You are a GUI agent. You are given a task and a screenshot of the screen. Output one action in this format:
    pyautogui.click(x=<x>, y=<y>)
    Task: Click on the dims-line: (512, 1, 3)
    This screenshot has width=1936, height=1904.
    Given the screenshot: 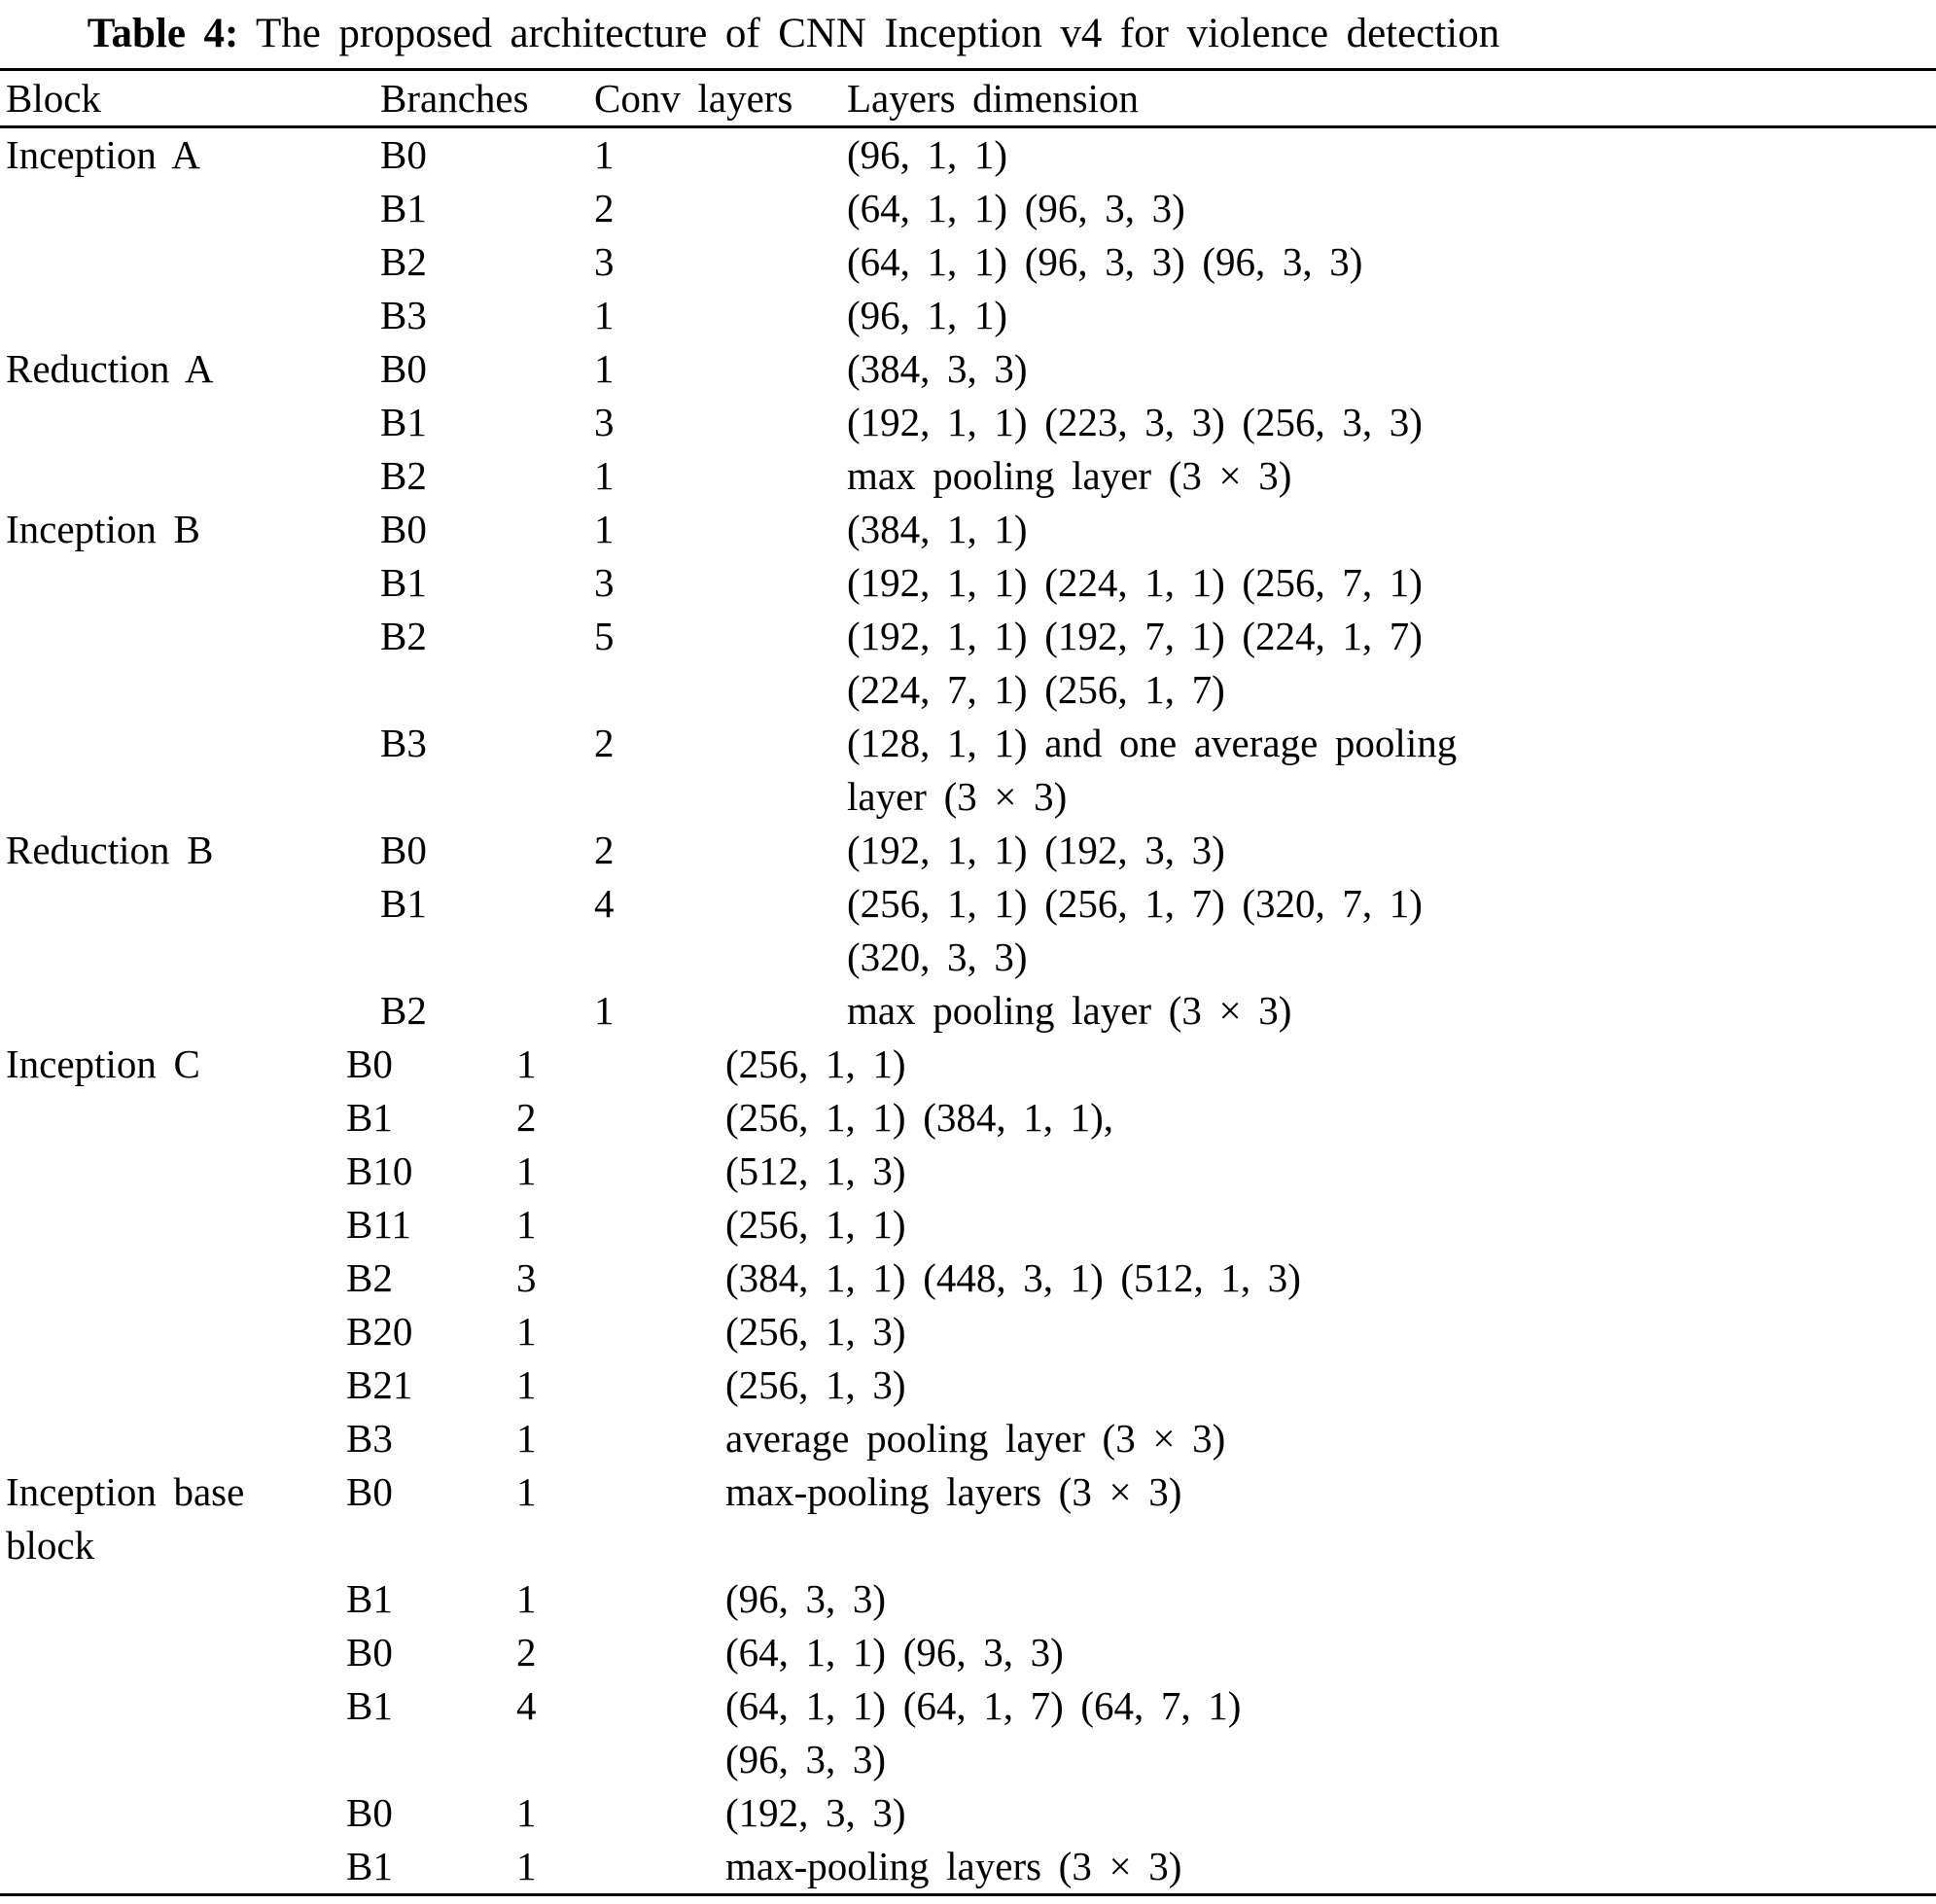 What is the action you would take?
    pyautogui.click(x=815, y=1170)
    